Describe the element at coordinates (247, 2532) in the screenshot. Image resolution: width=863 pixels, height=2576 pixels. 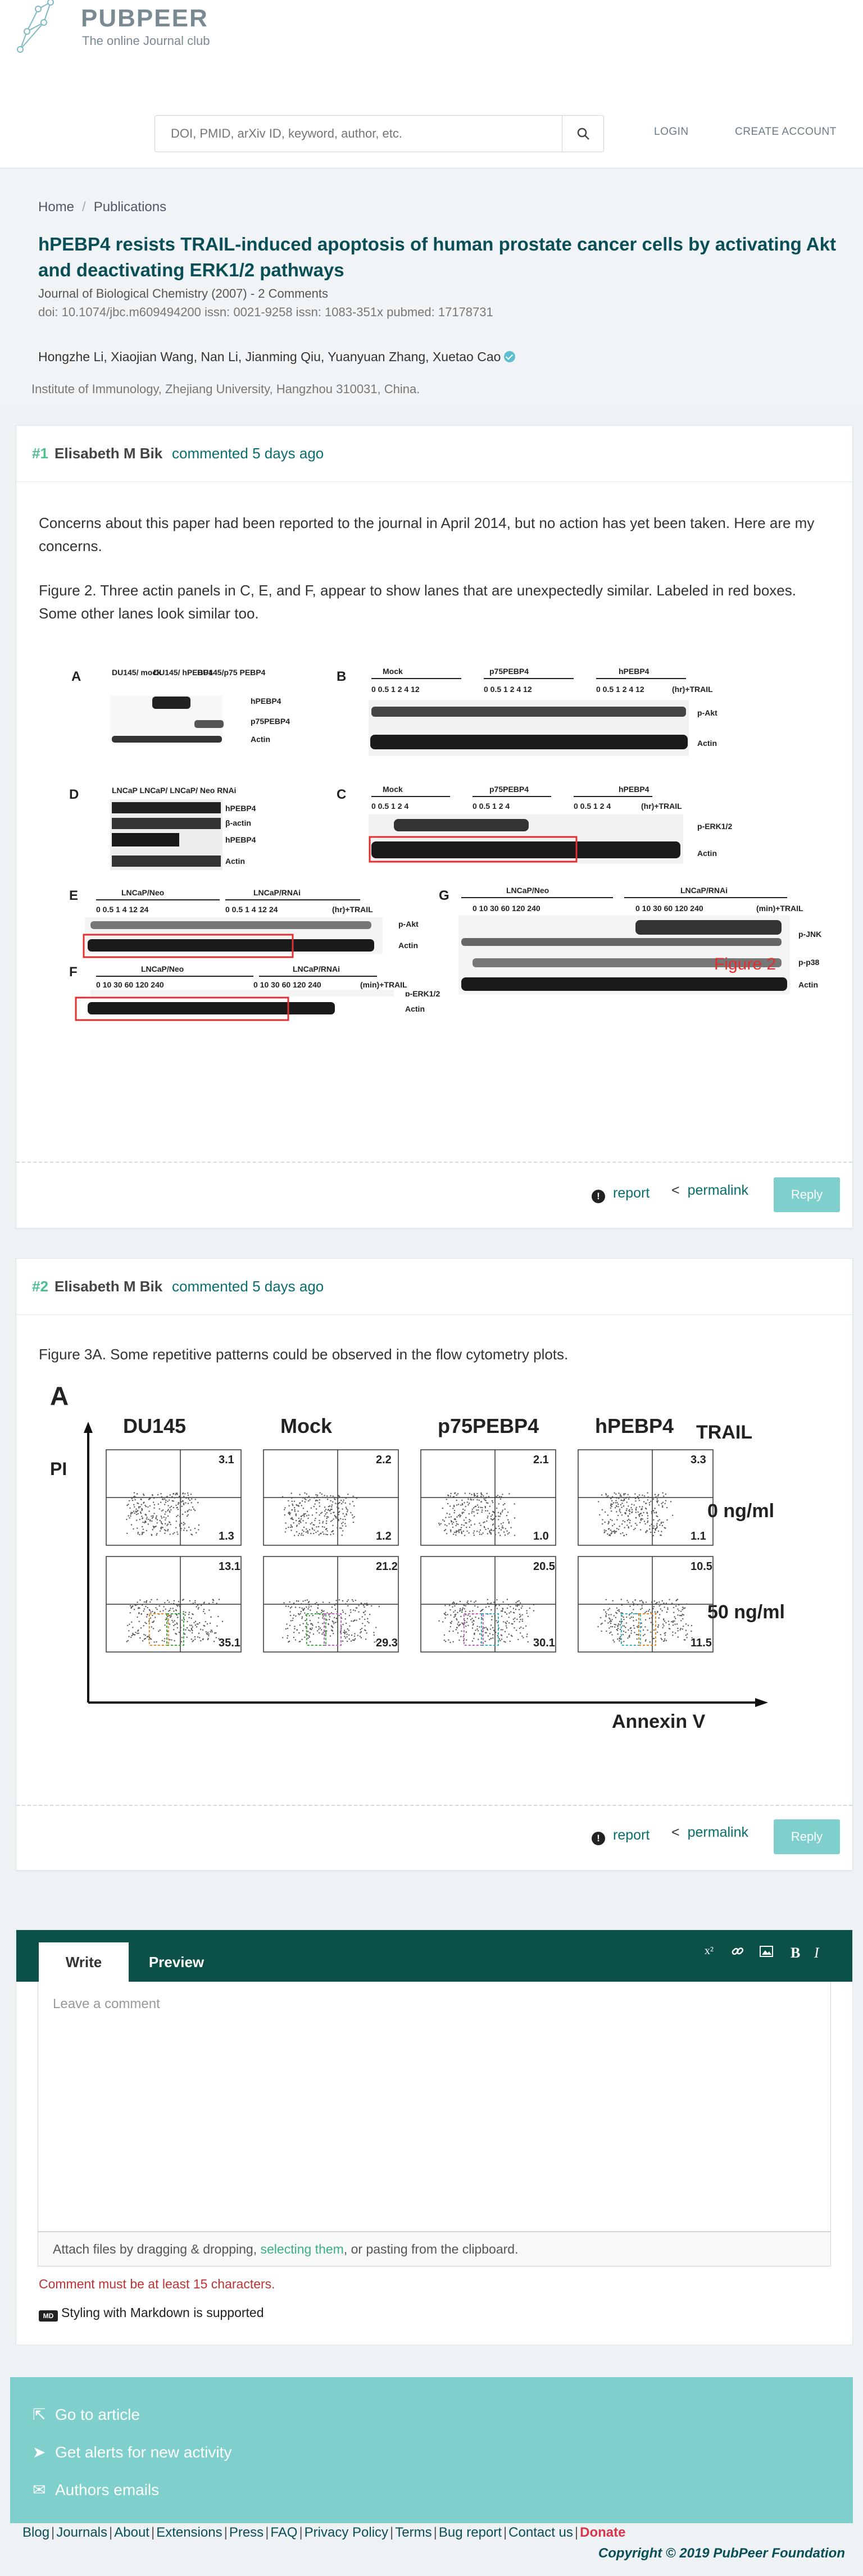
I see `footer-link-press: Press` at that location.